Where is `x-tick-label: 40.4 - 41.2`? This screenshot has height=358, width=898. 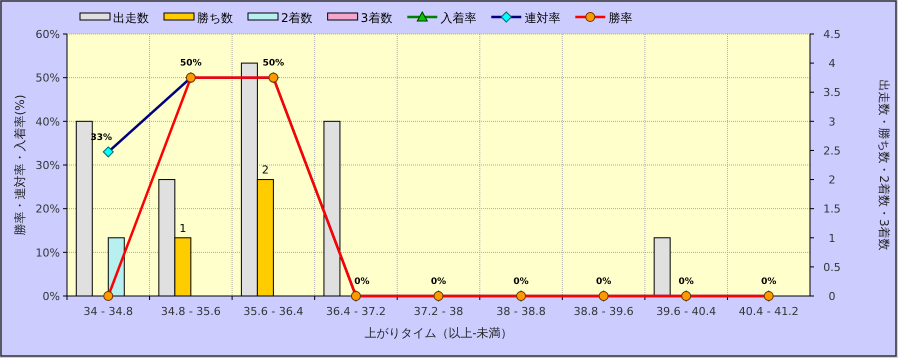 x-tick-label: 40.4 - 41.2 is located at coordinates (768, 311).